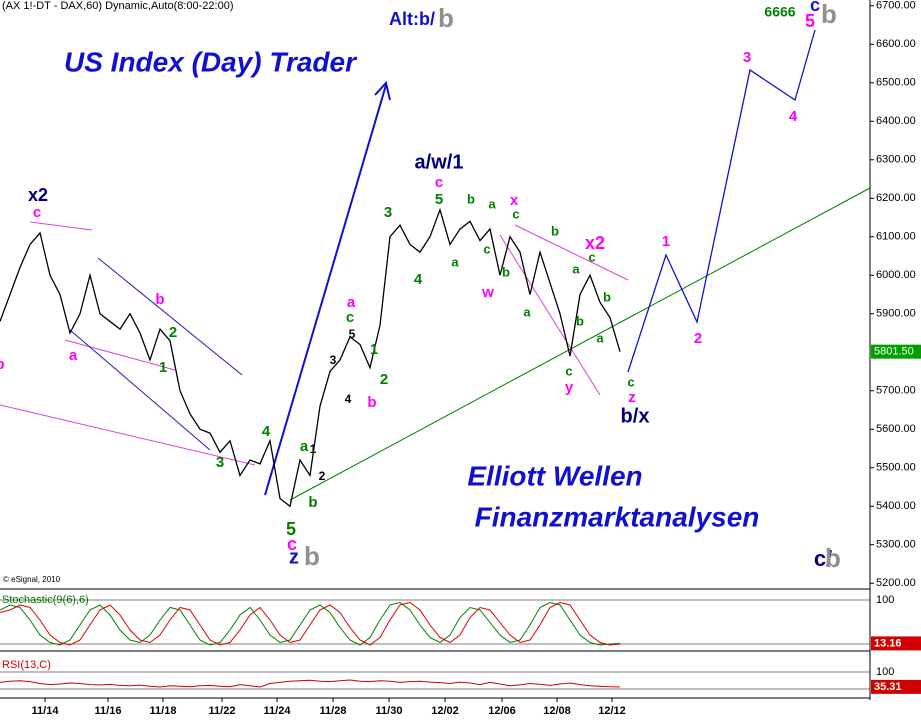 Image resolution: width=921 pixels, height=721 pixels. Describe the element at coordinates (888, 687) in the screenshot. I see `last-value-label: 35.31` at that location.